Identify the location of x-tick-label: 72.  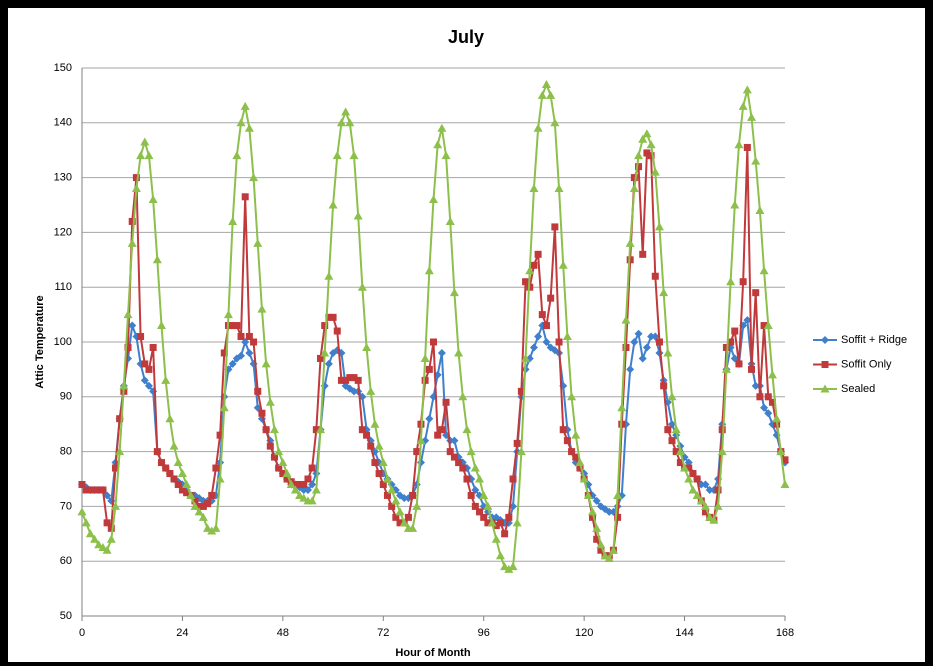
(383, 633).